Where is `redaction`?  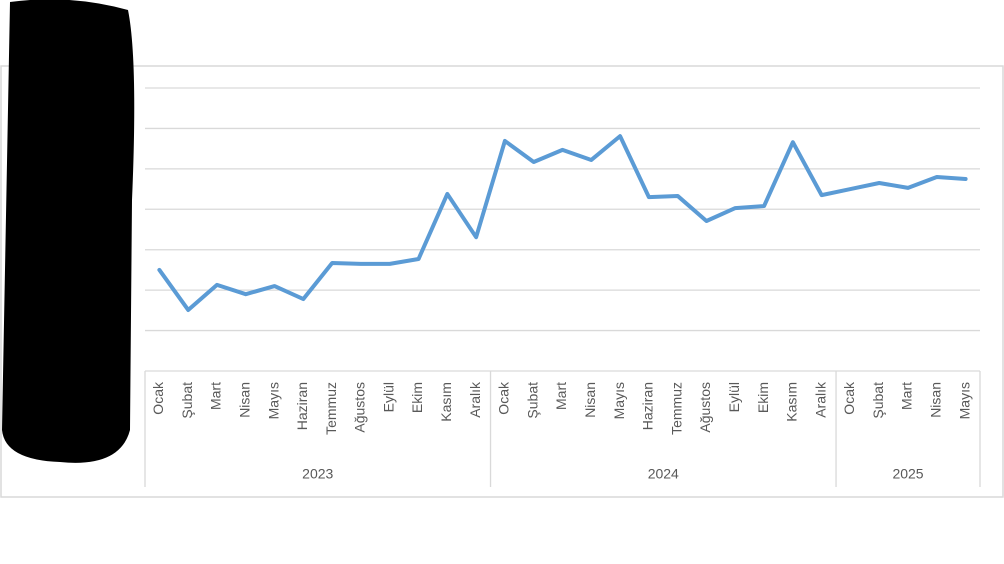
redaction is located at coordinates (68, 231).